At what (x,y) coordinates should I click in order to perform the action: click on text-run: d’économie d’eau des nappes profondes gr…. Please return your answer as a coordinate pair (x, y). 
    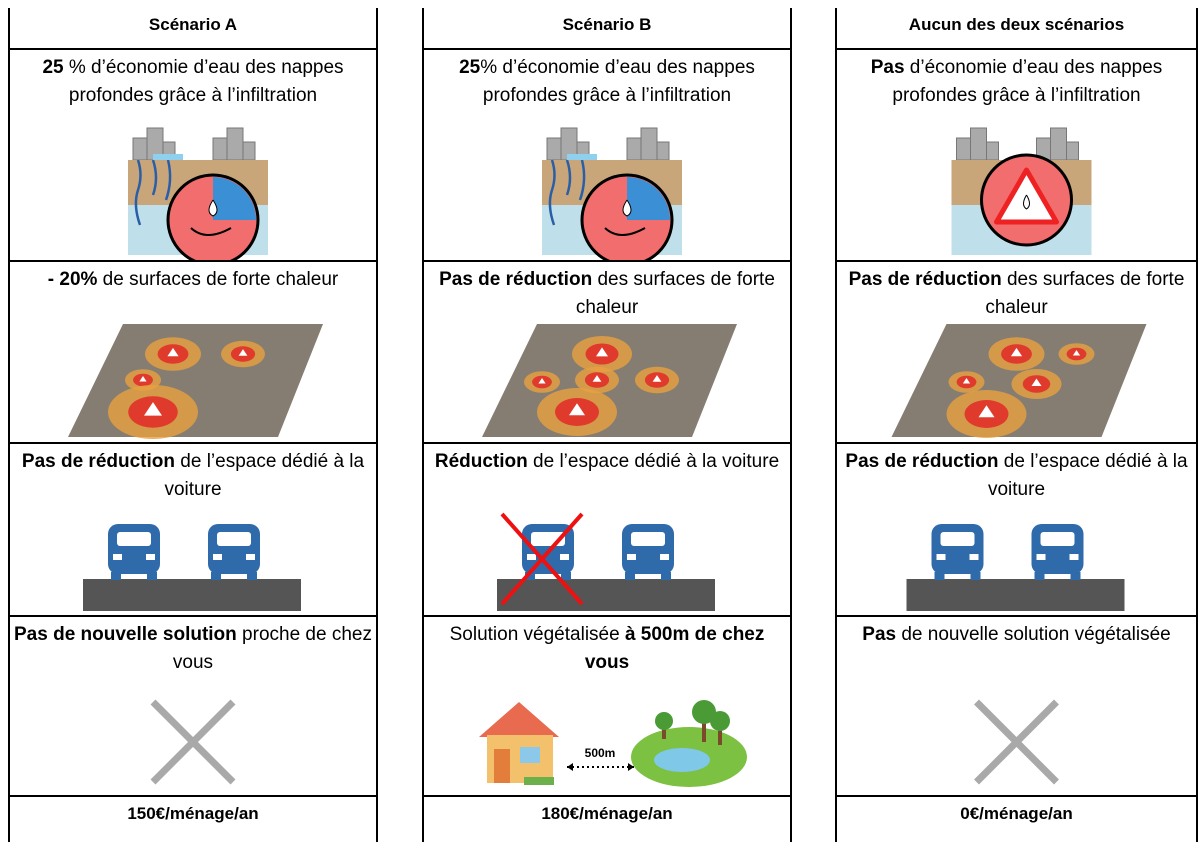
    Looking at the image, I should click on (1027, 81).